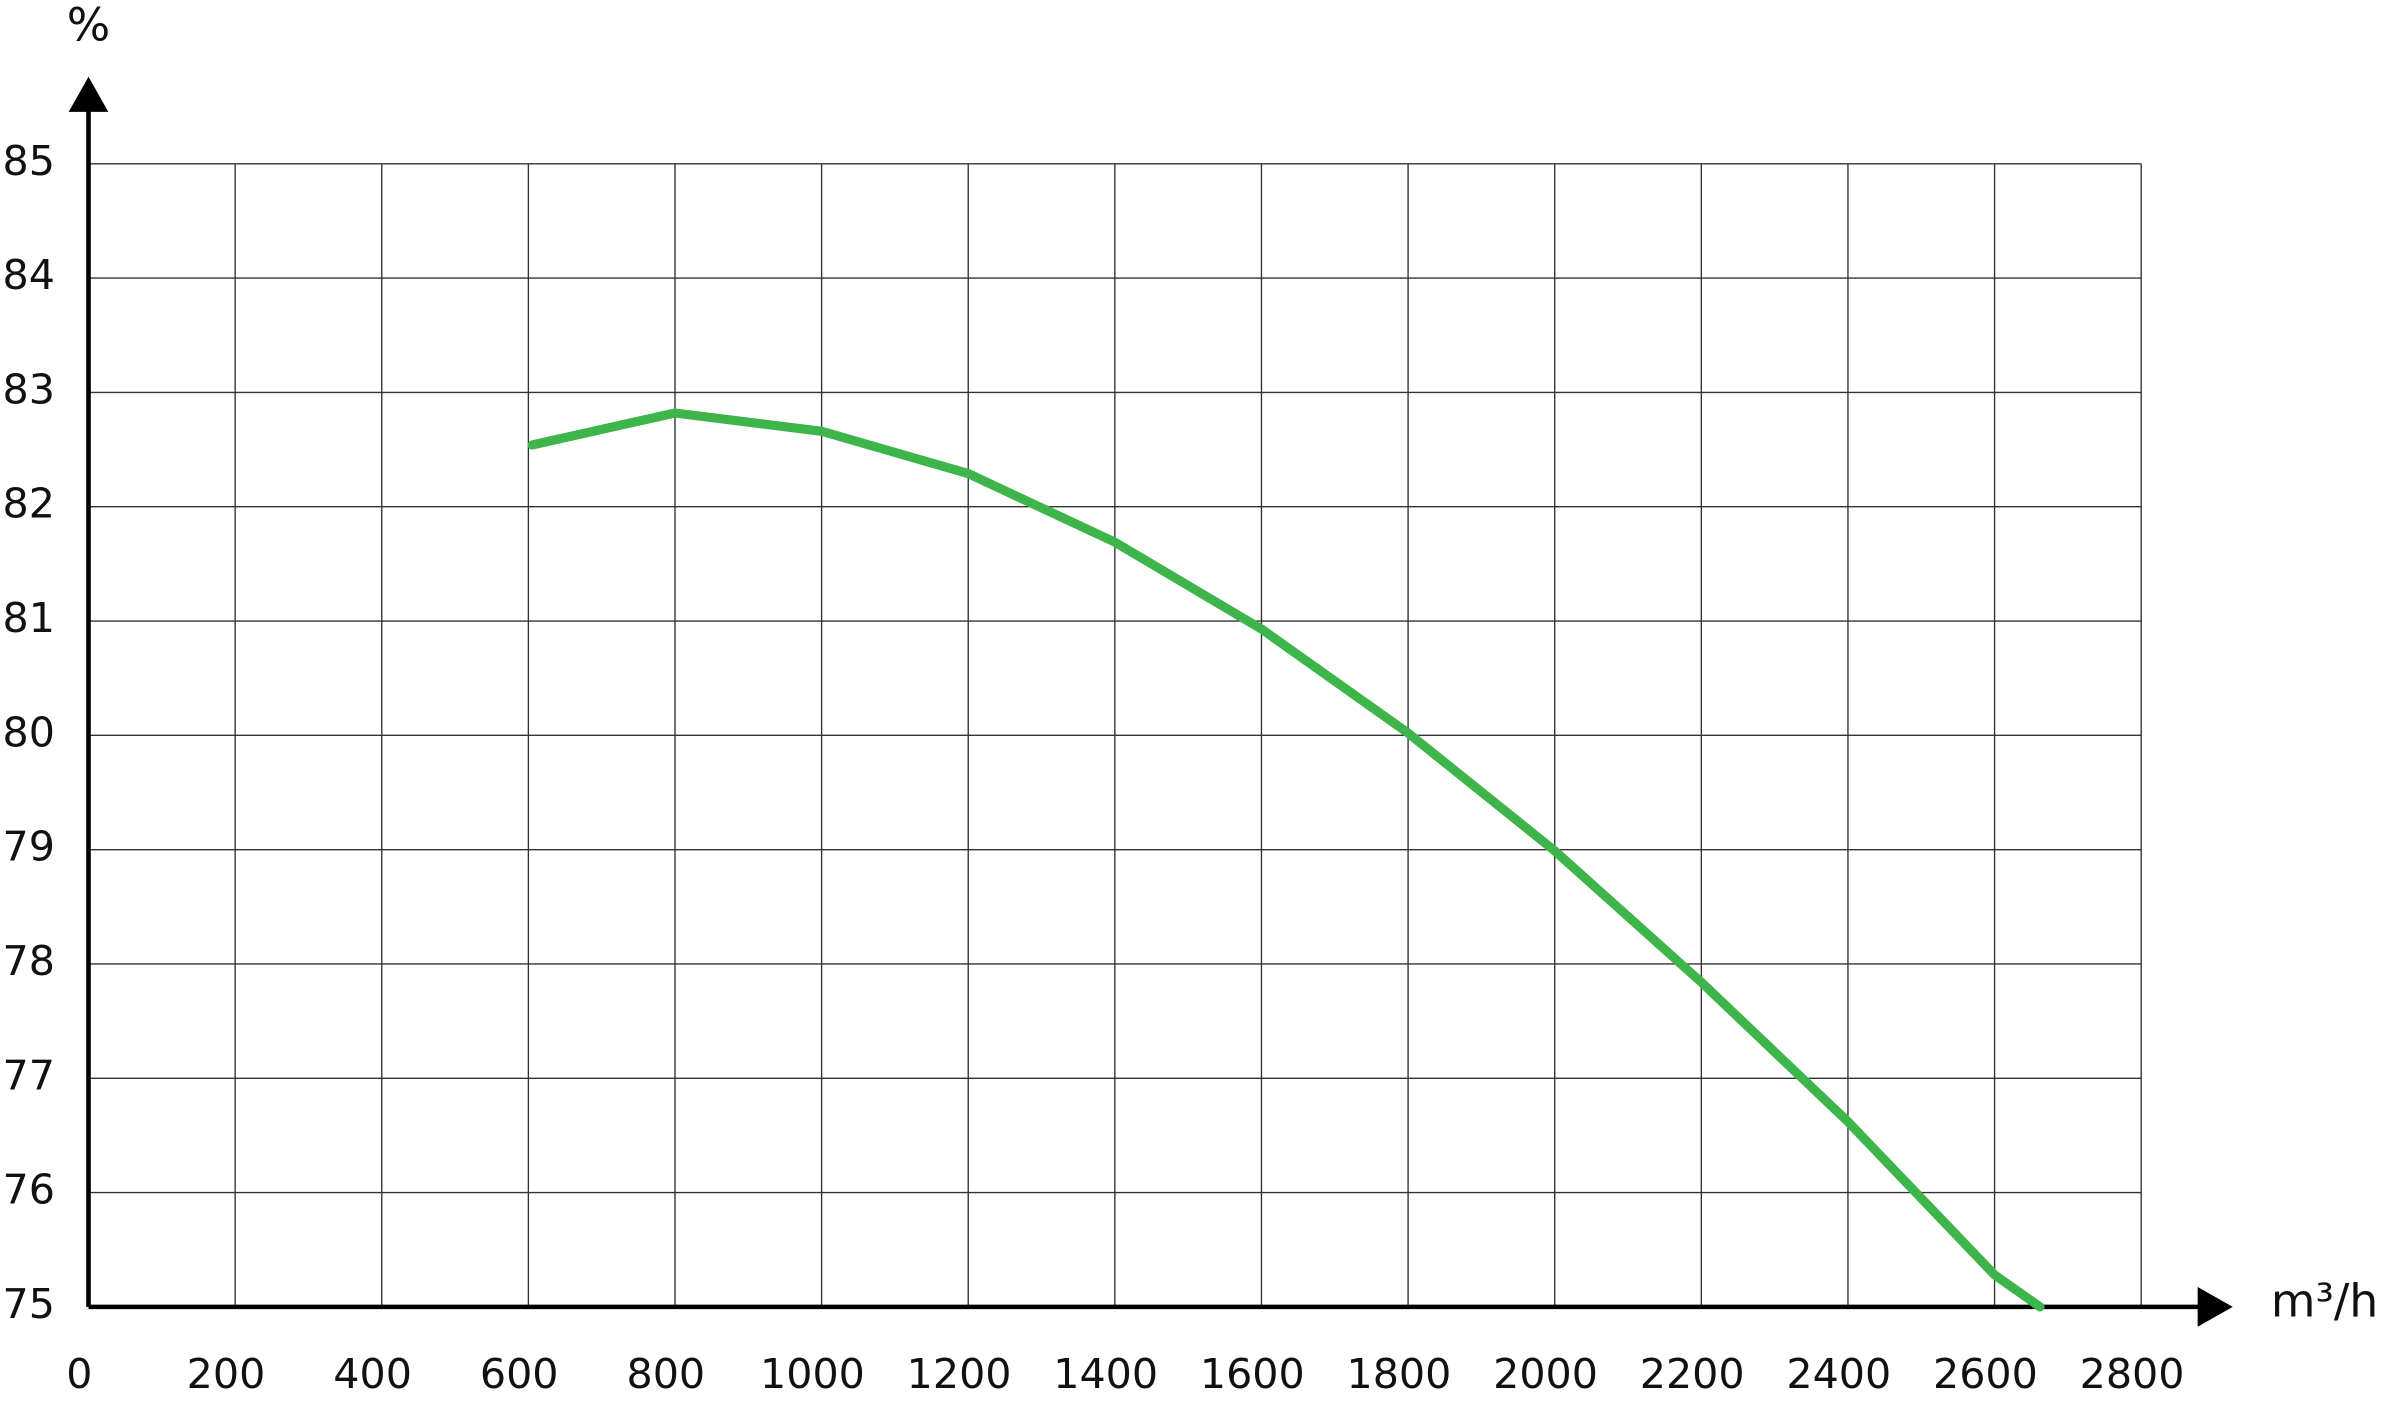 The height and width of the screenshot is (1402, 2393). What do you see at coordinates (29, 1190) in the screenshot?
I see `y-tick-label: 76` at bounding box center [29, 1190].